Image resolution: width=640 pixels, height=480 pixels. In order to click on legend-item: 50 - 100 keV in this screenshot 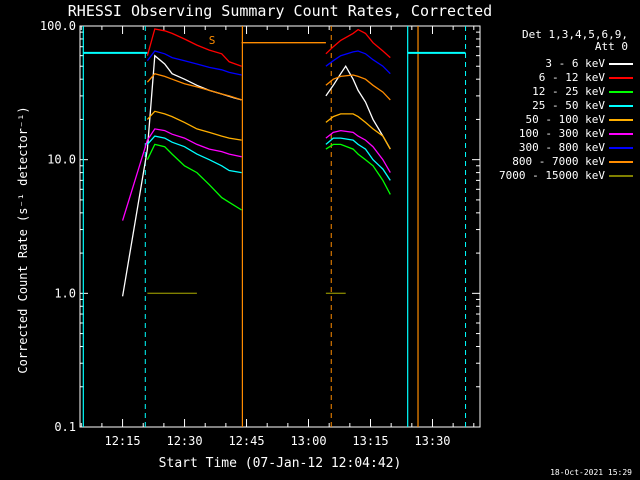, I will do `click(559, 120)`.